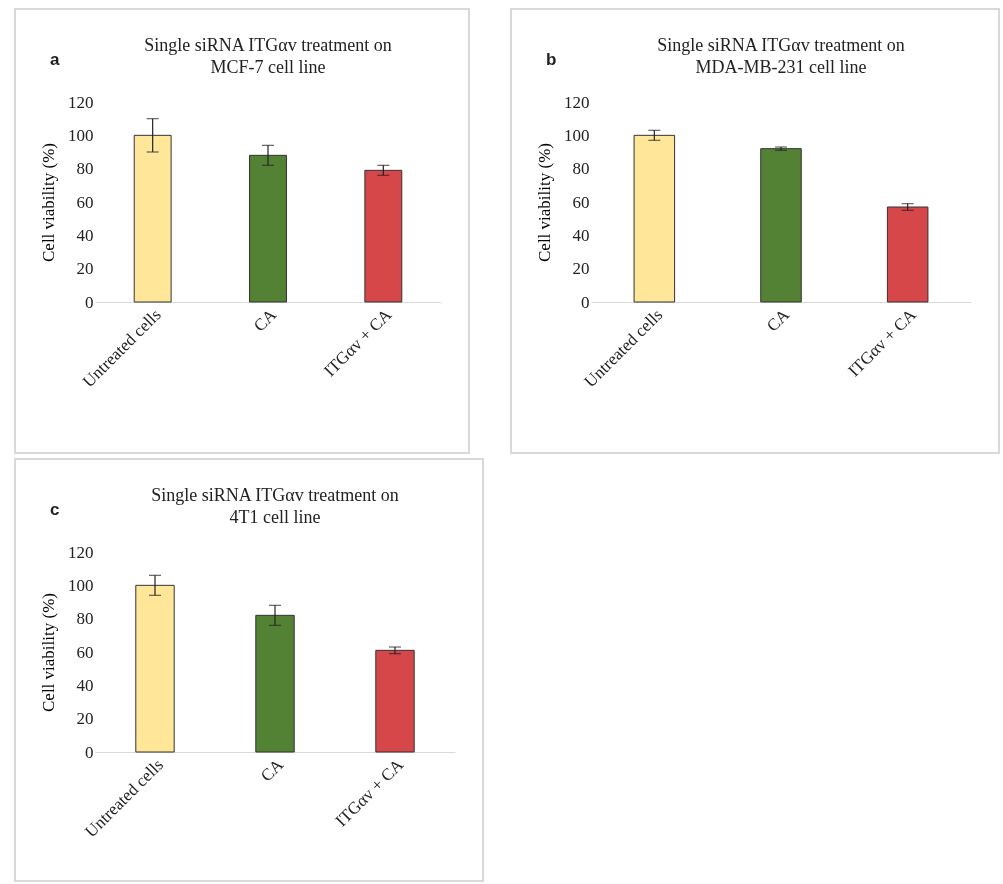 Image resolution: width=1003 pixels, height=884 pixels. Describe the element at coordinates (781, 56) in the screenshot. I see `chart-title: Single siRNA ITGαv treatment on MDA-MB-231 cell line` at that location.